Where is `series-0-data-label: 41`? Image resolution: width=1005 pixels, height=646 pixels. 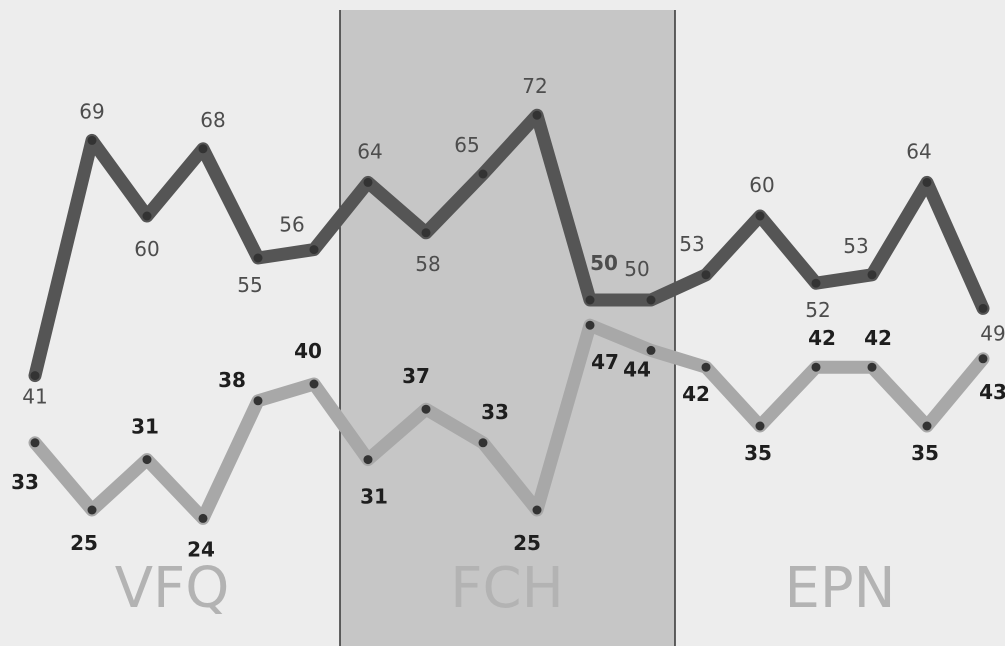
series-0-data-label: 41 is located at coordinates (34, 397).